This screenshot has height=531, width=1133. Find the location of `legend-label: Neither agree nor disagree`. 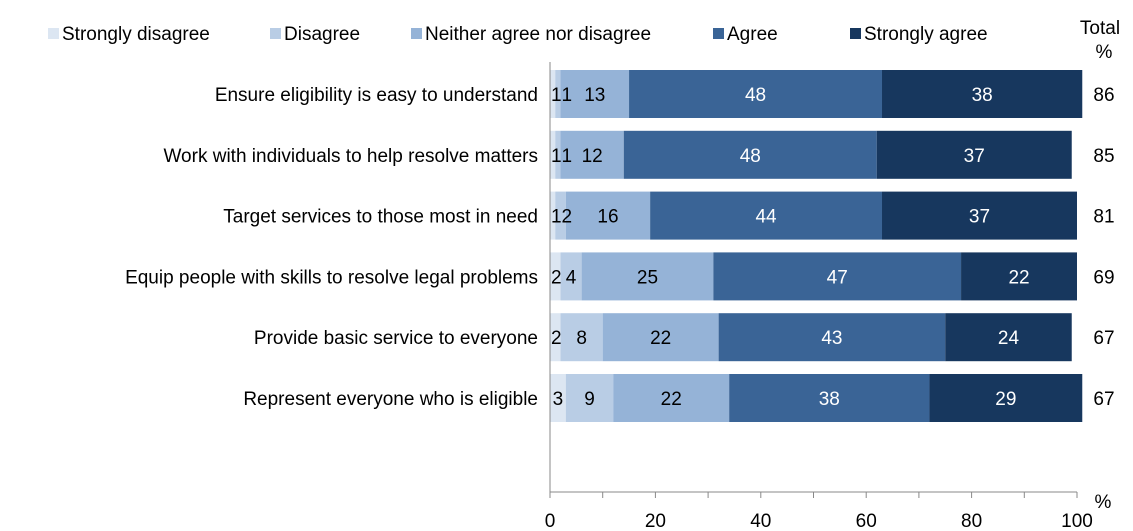

legend-label: Neither agree nor disagree is located at coordinates (538, 34).